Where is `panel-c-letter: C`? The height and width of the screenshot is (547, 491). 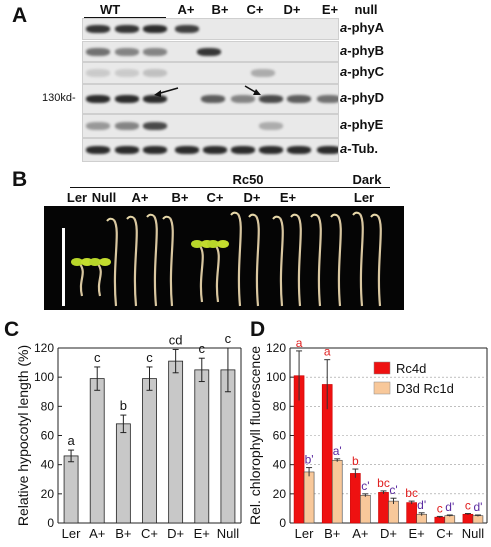 panel-c-letter: C is located at coordinates (12, 329).